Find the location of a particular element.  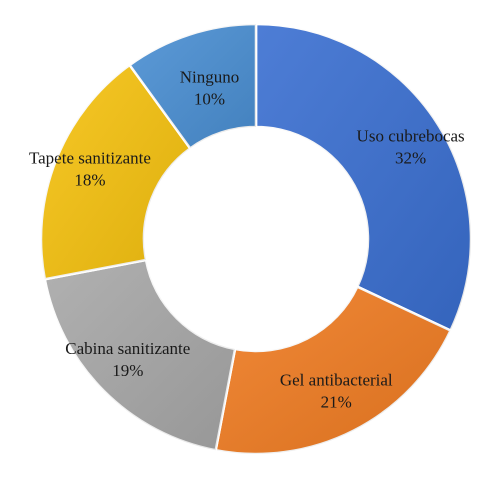

slice-percent-label: 10% is located at coordinates (209, 98).